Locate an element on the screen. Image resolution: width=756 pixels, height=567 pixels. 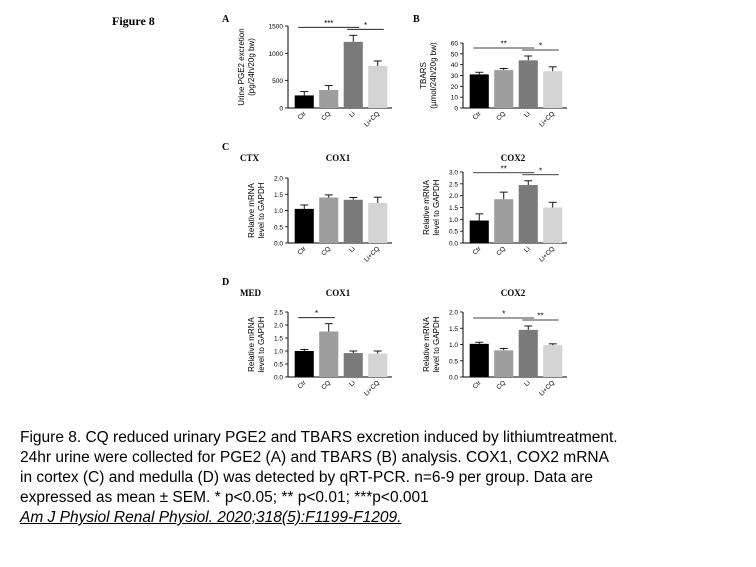
panel-label-a: A is located at coordinates (226, 19).